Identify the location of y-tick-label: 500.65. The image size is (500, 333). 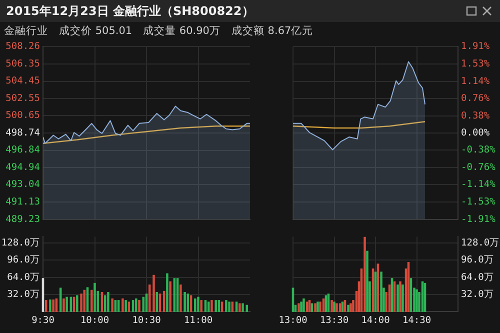
(23, 116).